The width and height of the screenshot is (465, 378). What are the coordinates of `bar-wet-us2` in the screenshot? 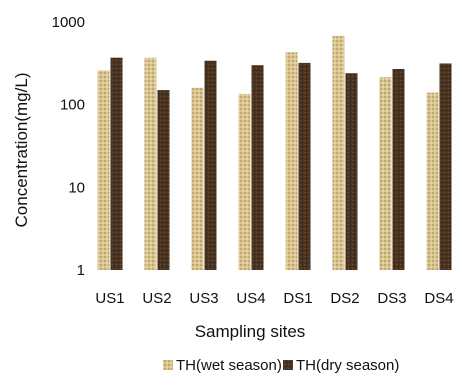 It's located at (150, 163).